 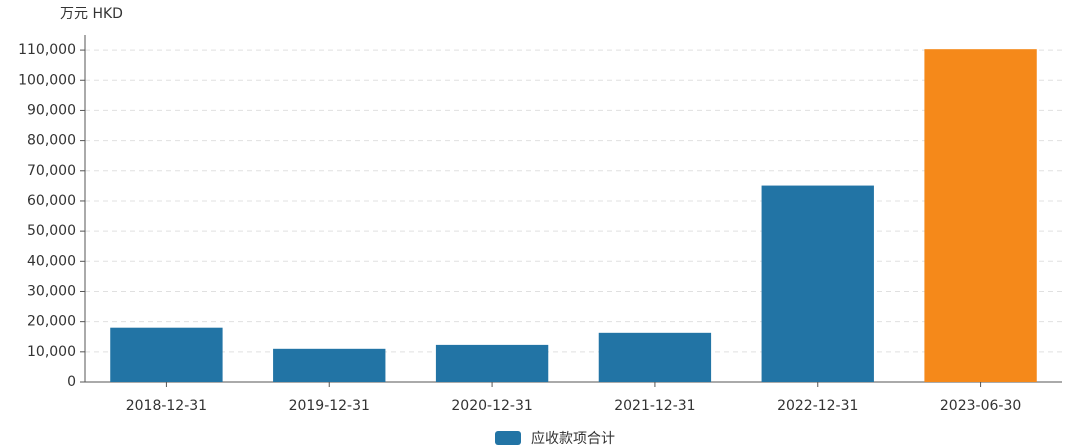 What do you see at coordinates (166, 406) in the screenshot?
I see `x-tick-label: 2018-12-31` at bounding box center [166, 406].